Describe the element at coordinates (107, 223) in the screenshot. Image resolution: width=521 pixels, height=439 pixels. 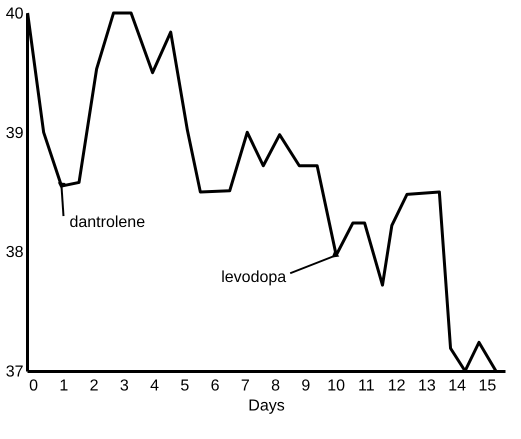
I see `annotation: dantrolene` at that location.